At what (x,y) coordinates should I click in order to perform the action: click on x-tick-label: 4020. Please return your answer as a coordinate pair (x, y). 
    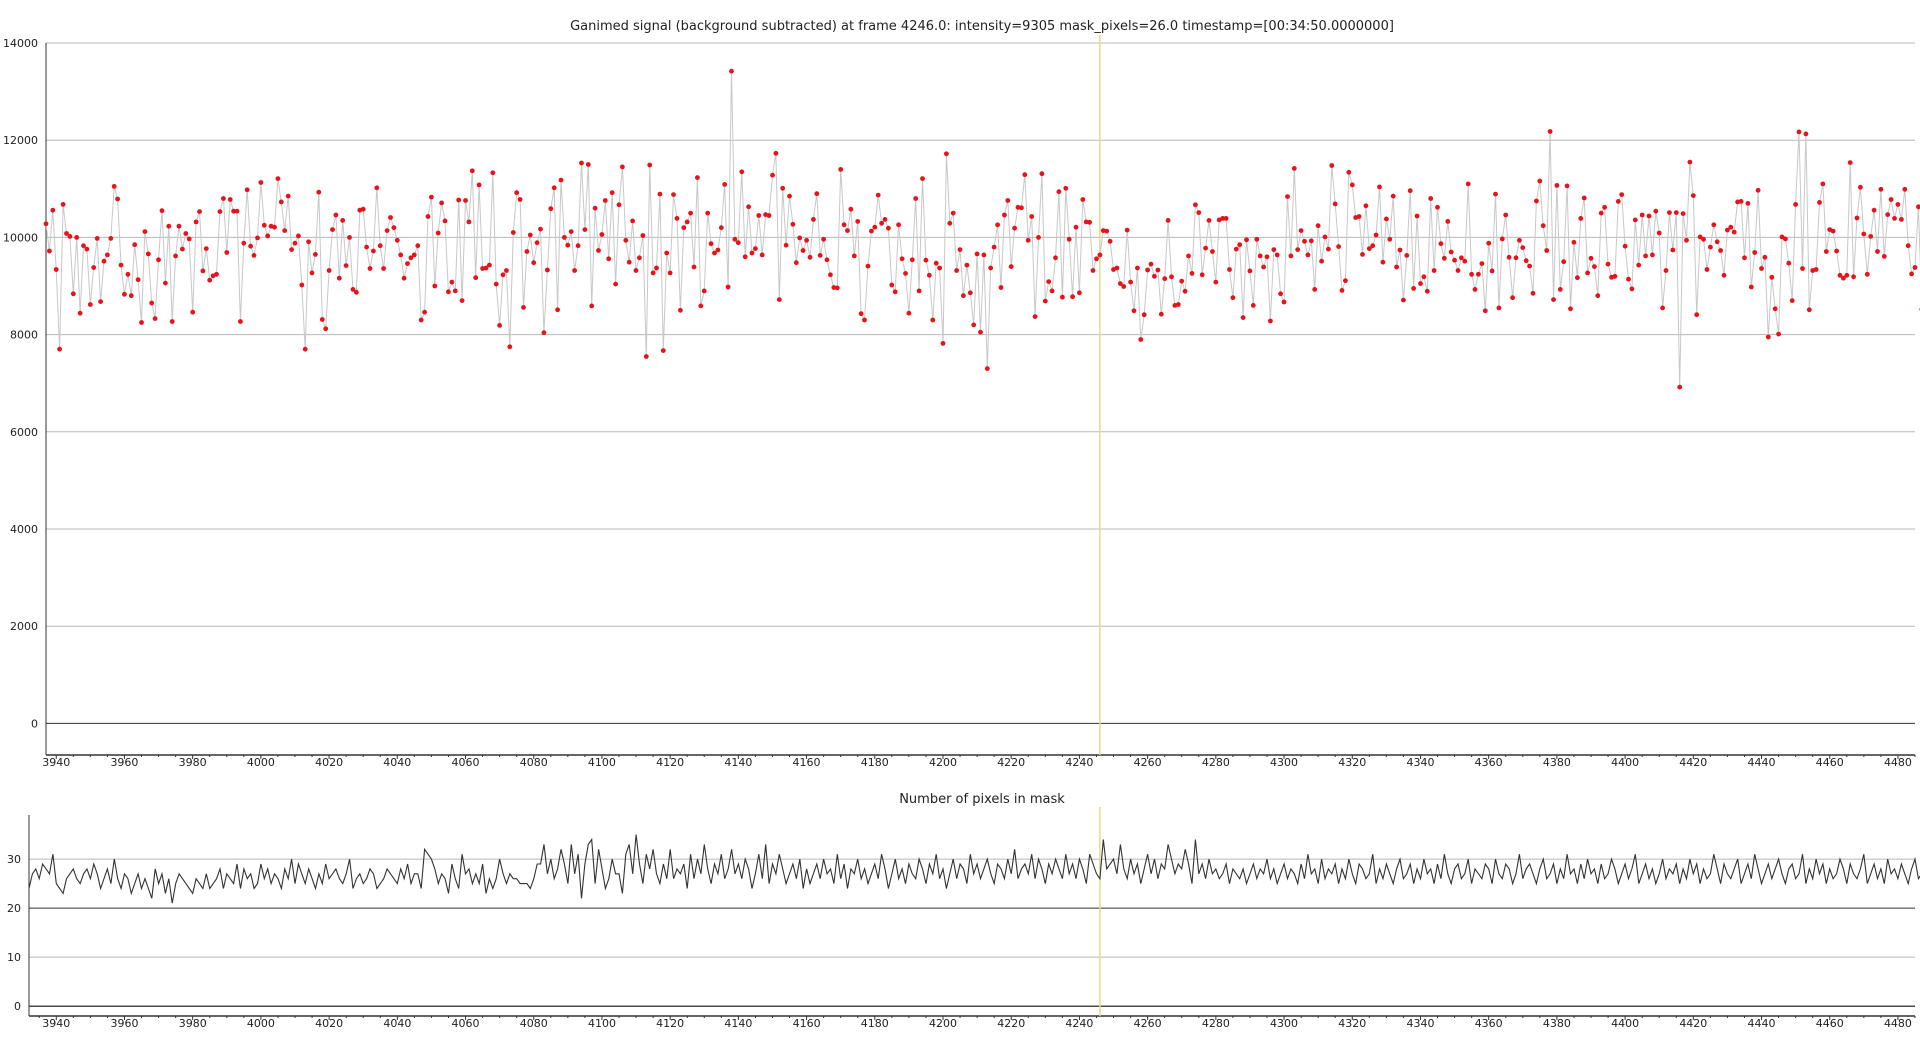
    Looking at the image, I should click on (329, 1023).